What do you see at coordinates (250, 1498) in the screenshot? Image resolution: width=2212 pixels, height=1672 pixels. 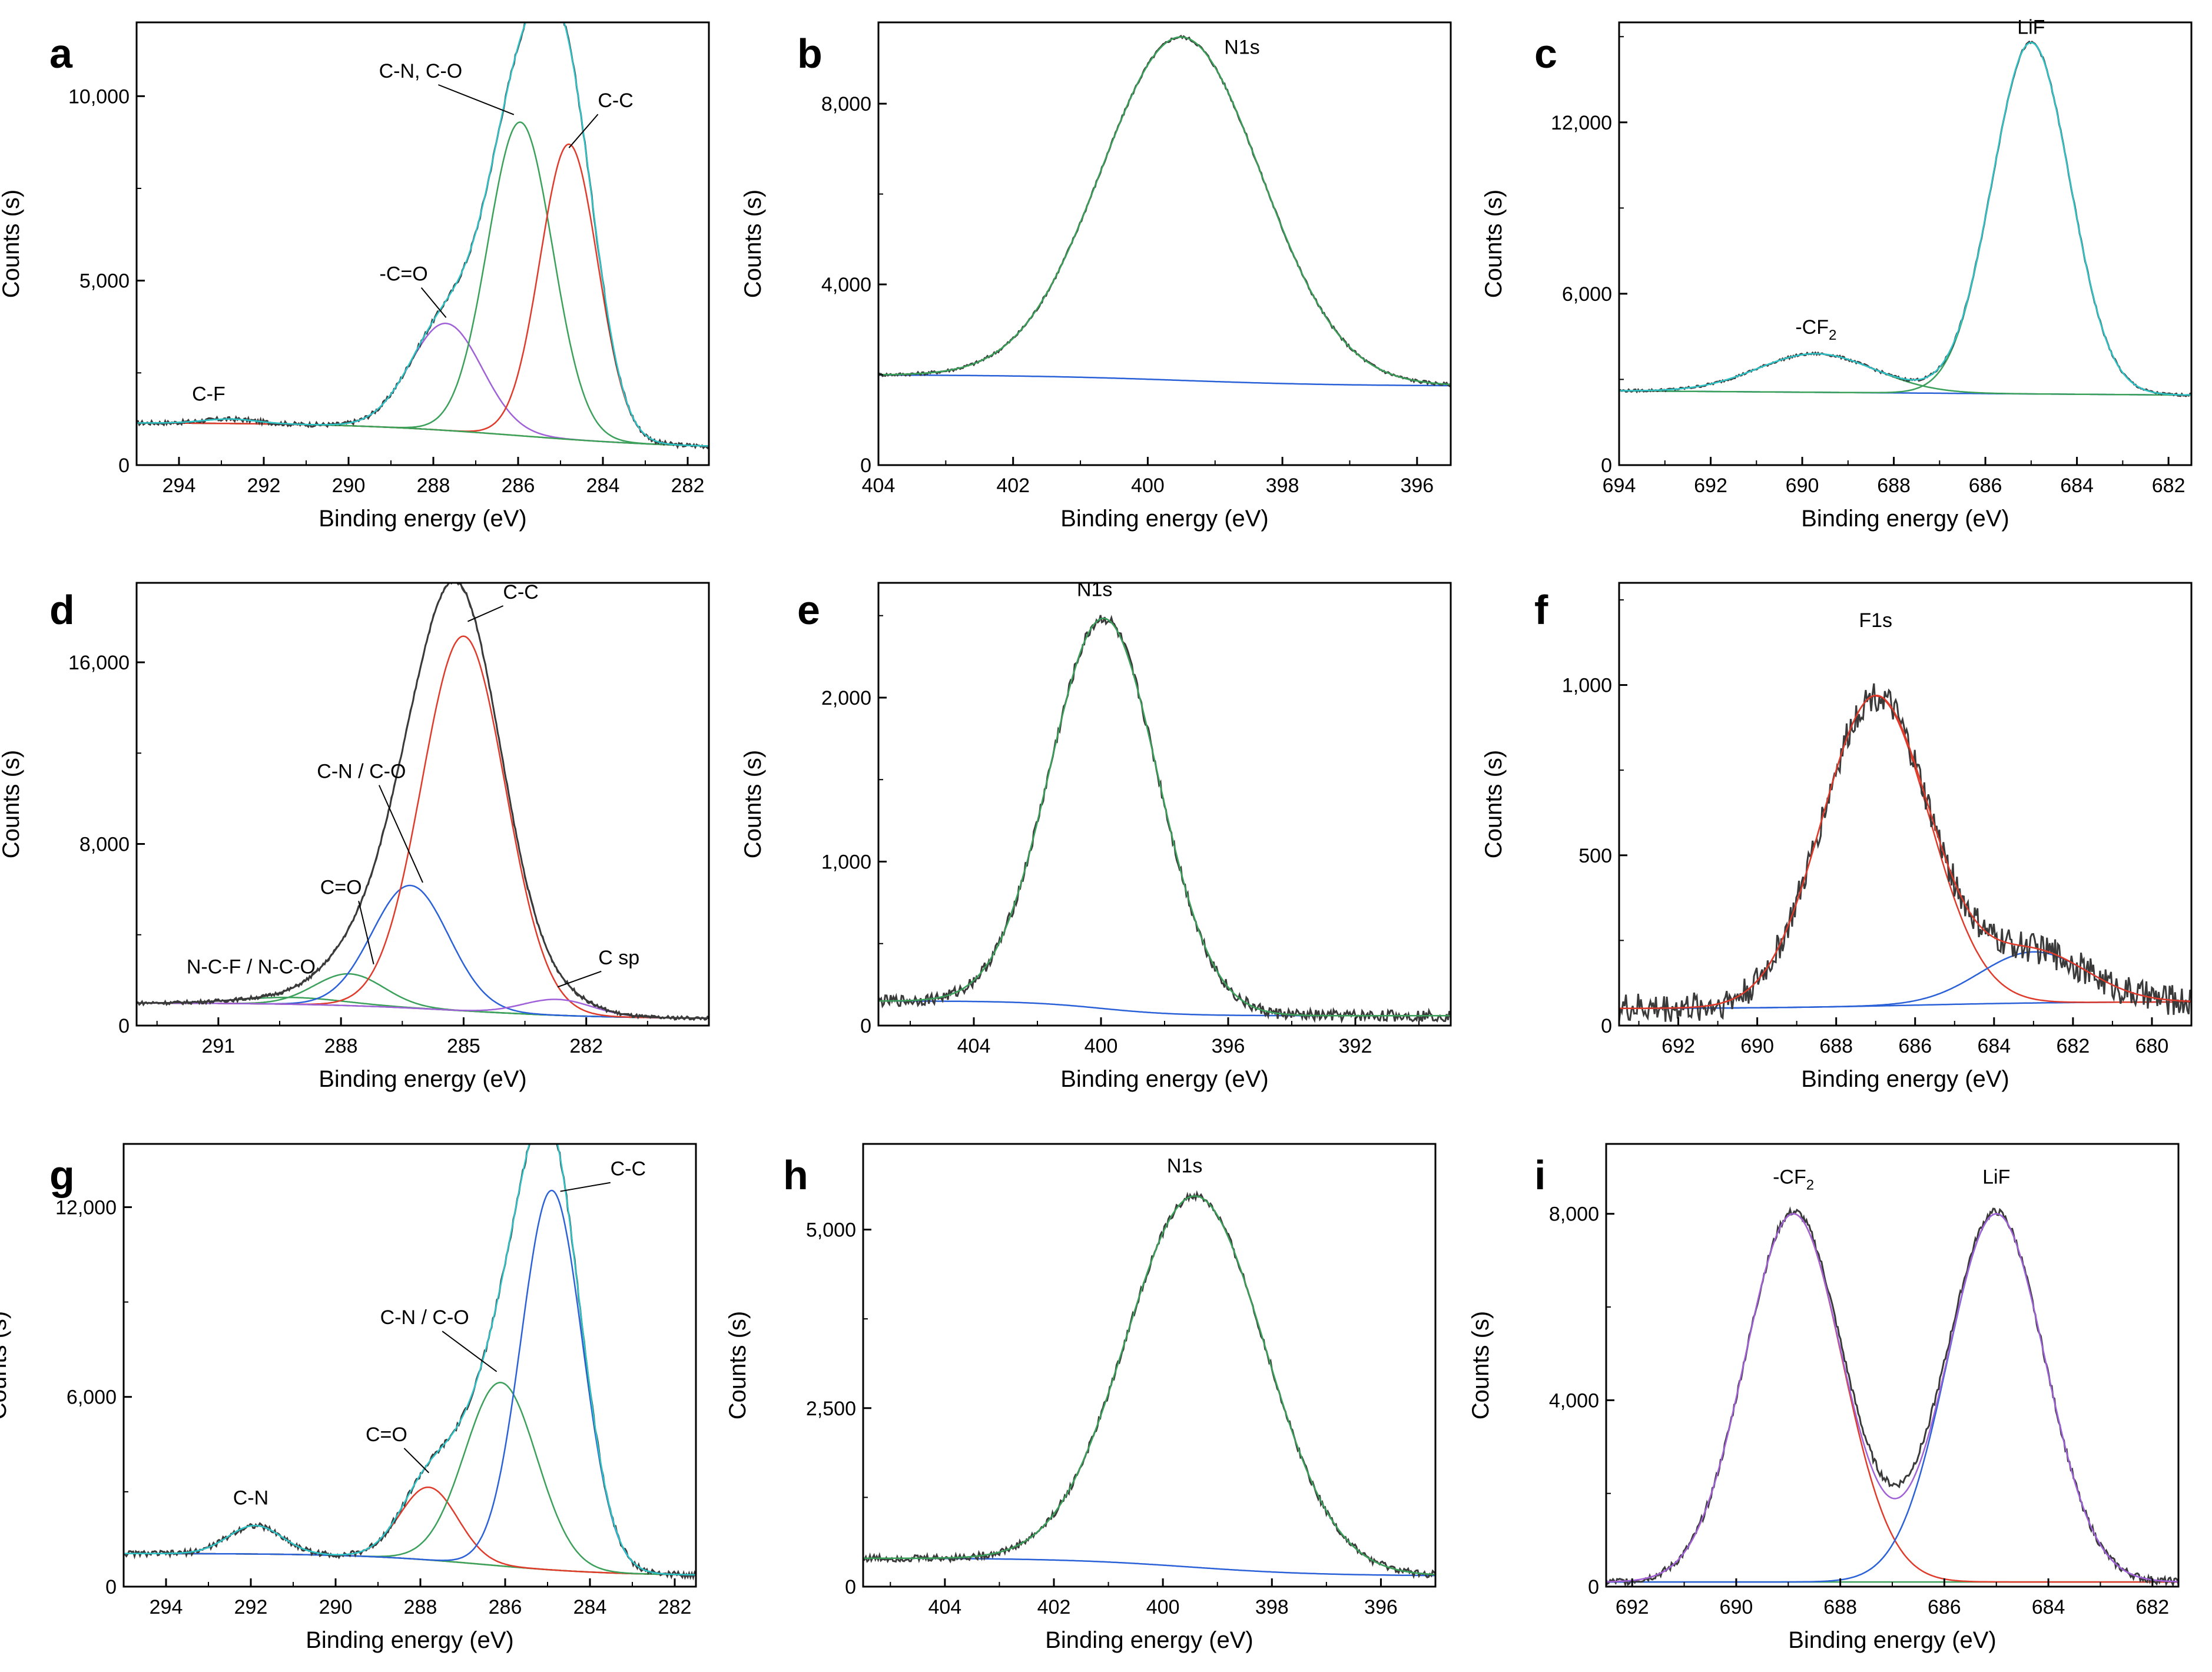 I see `peak-label: C-N` at bounding box center [250, 1498].